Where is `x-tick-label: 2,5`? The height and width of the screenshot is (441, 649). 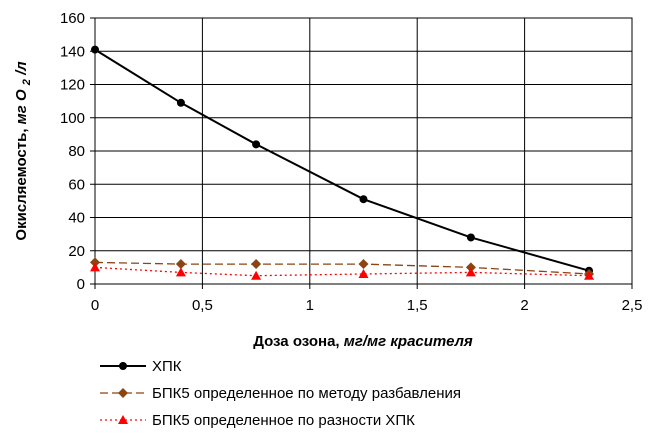
x-tick-label: 2,5 is located at coordinates (632, 305).